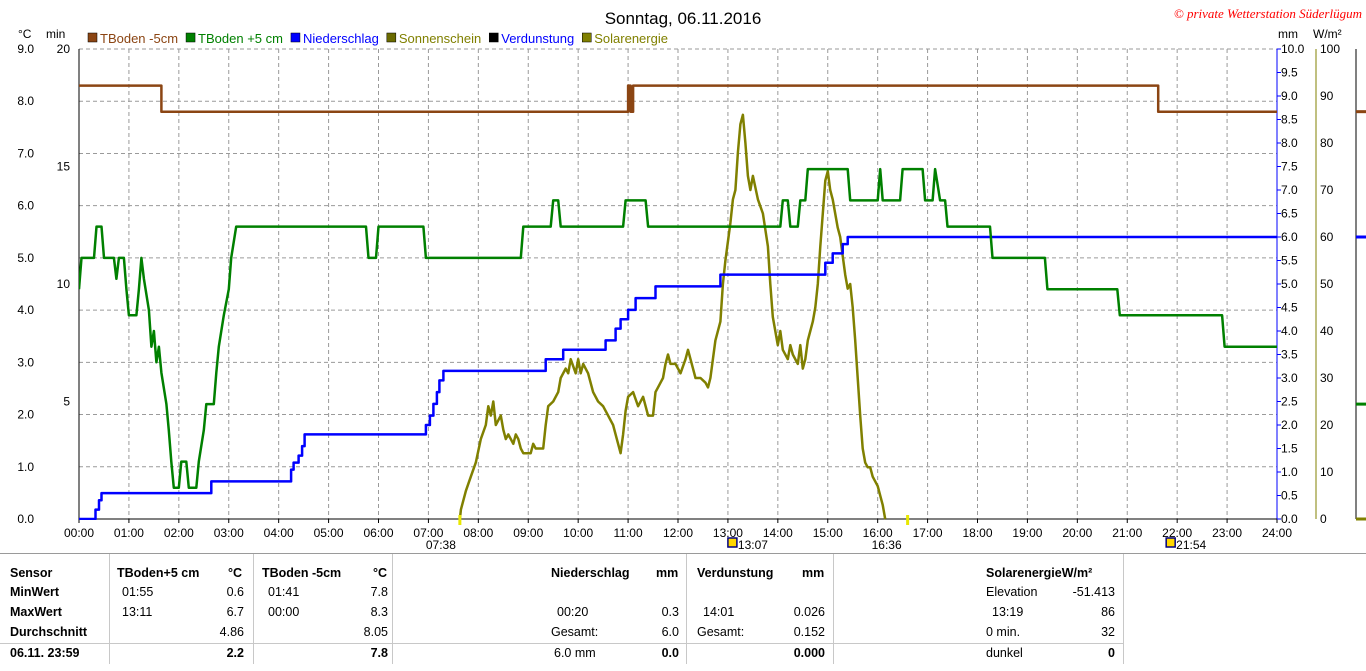  What do you see at coordinates (678, 533) in the screenshot?
I see `x-tick-label: 12:00` at bounding box center [678, 533].